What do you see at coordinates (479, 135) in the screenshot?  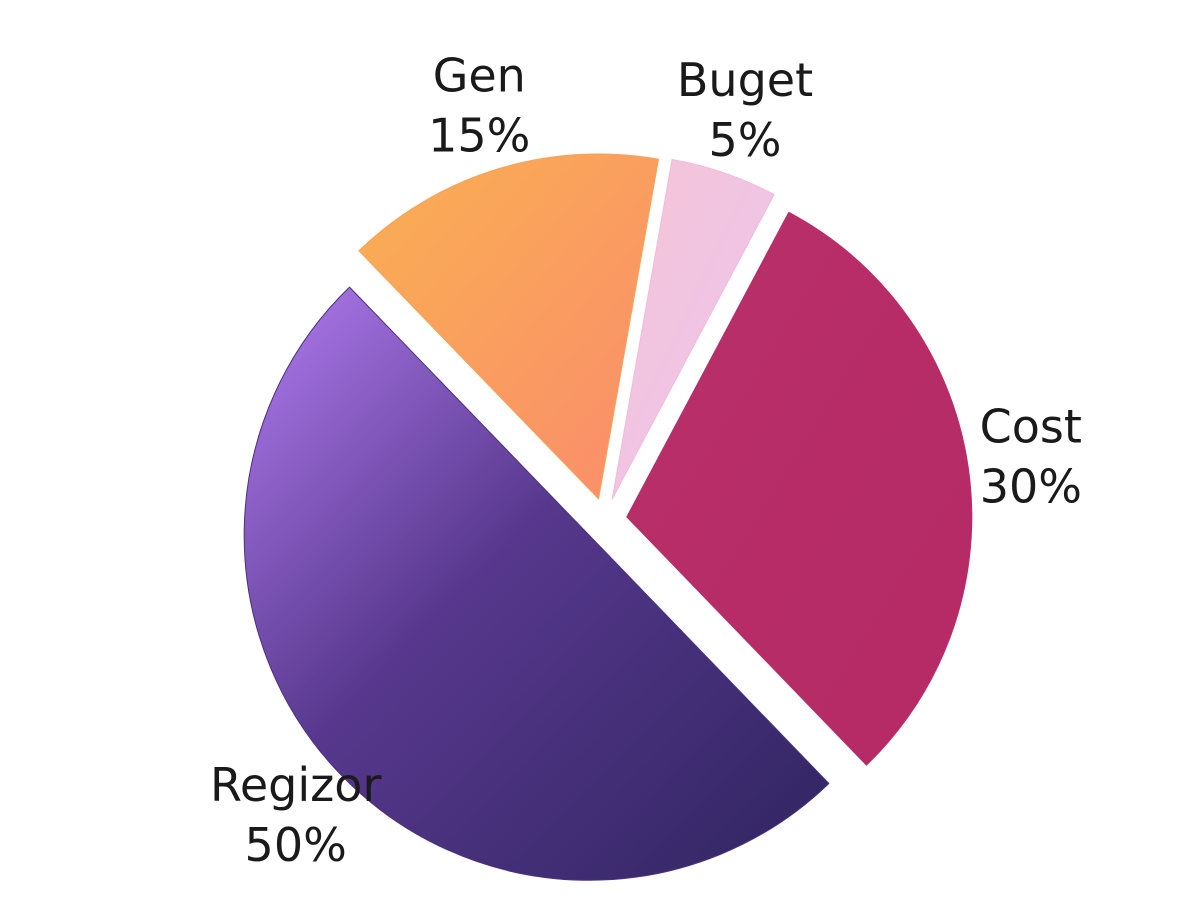 I see `slice-value-label: 15%` at bounding box center [479, 135].